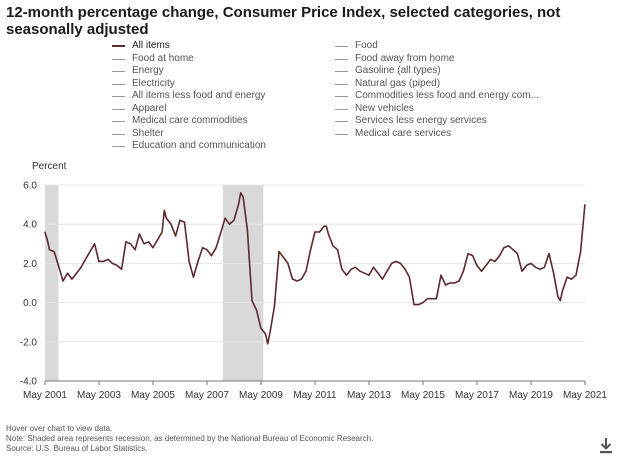 Image resolution: width=620 pixels, height=460 pixels. I want to click on legend-label: Apparel, so click(149, 108).